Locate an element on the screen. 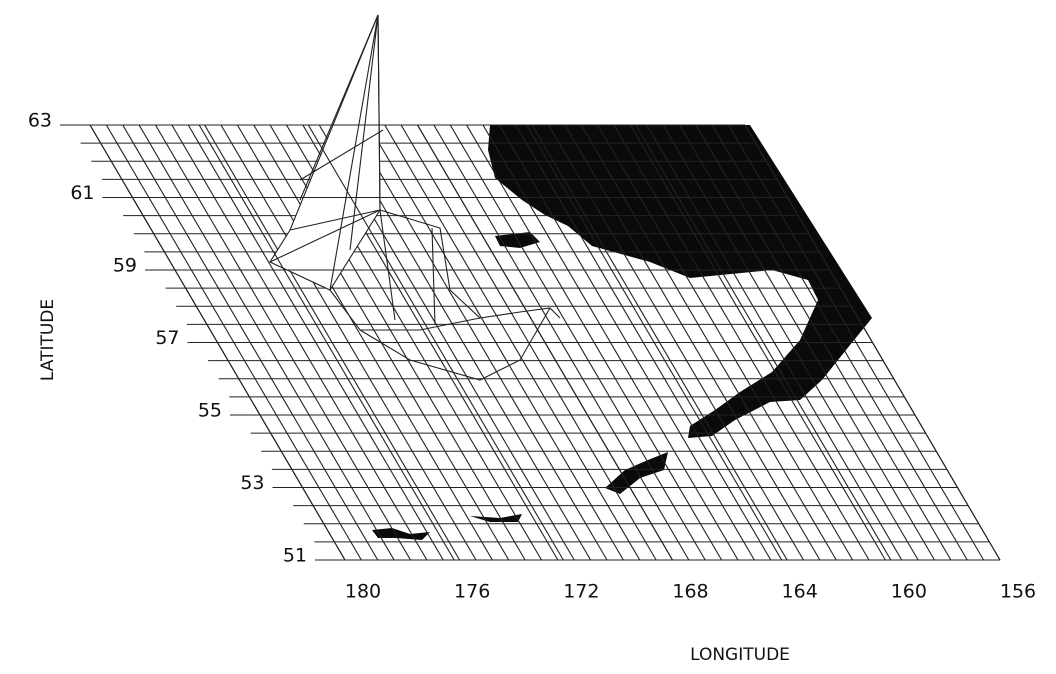 The image size is (1056, 674). x-tick-label: 172 is located at coordinates (581, 592).